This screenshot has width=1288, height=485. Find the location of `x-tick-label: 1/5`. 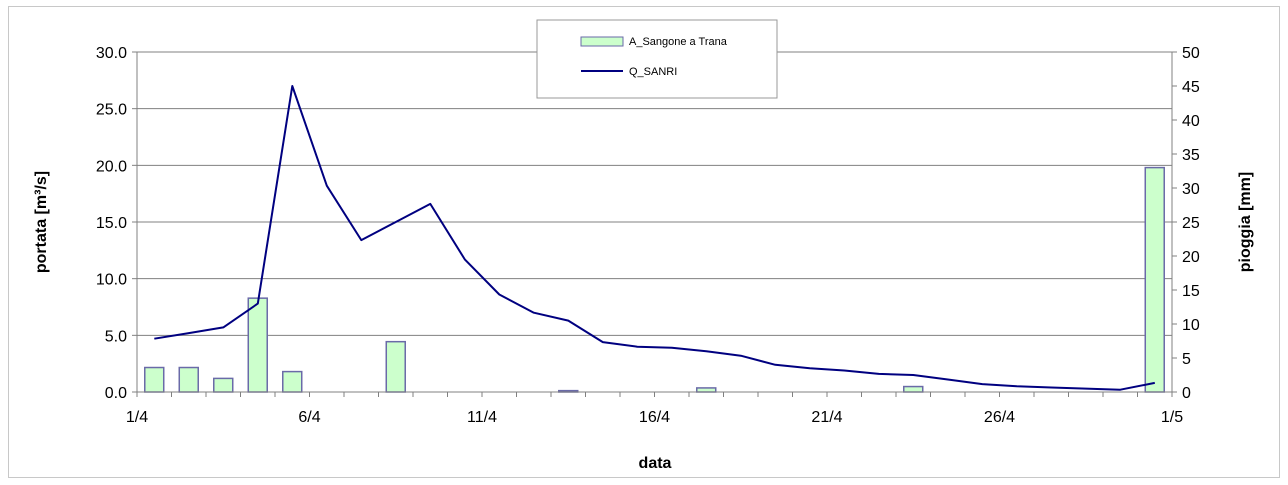

x-tick-label: 1/5 is located at coordinates (1172, 417).